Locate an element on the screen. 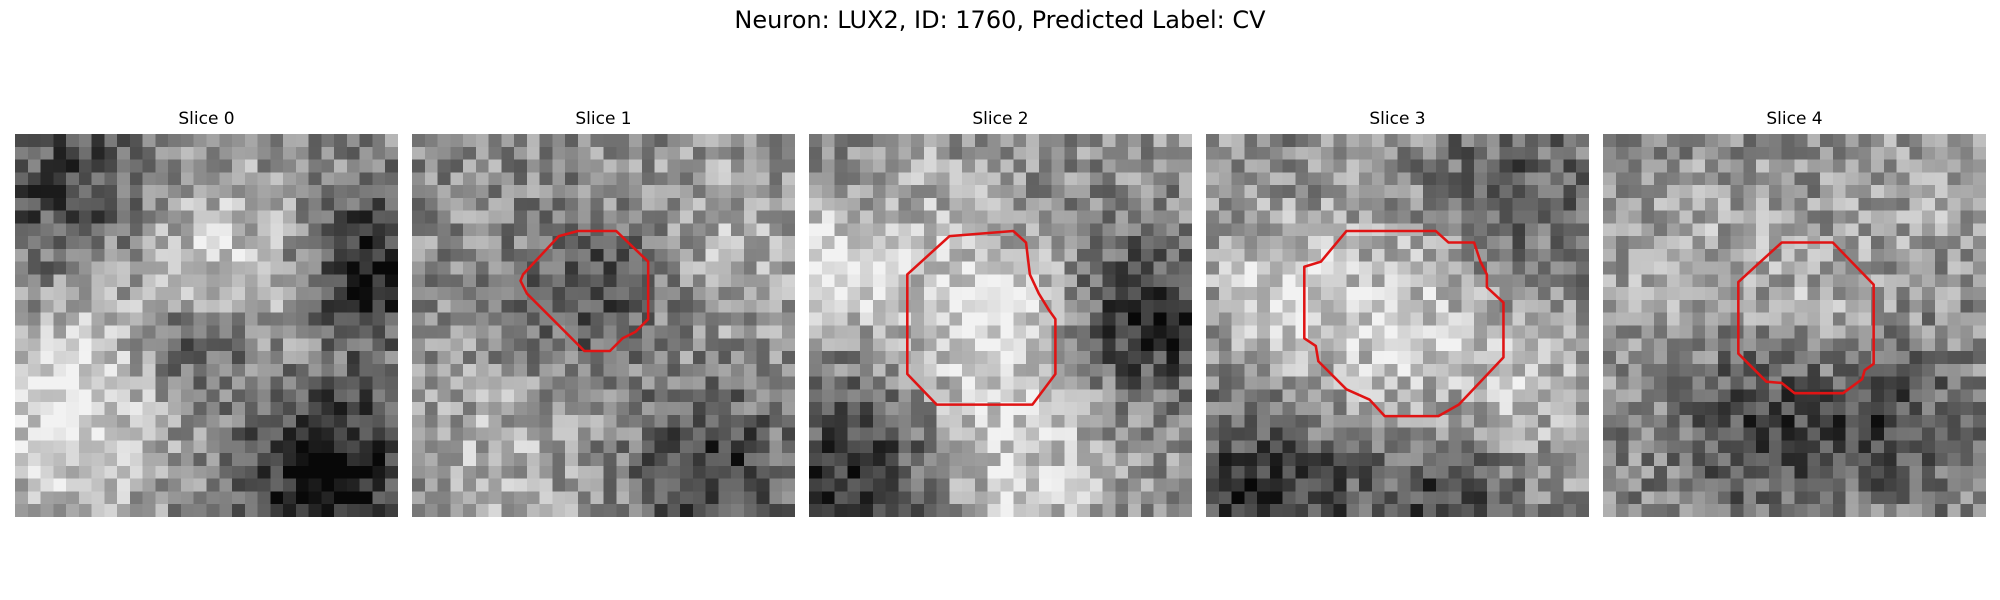 The image size is (2000, 600). slice-title: Slice 4 is located at coordinates (1794, 121).